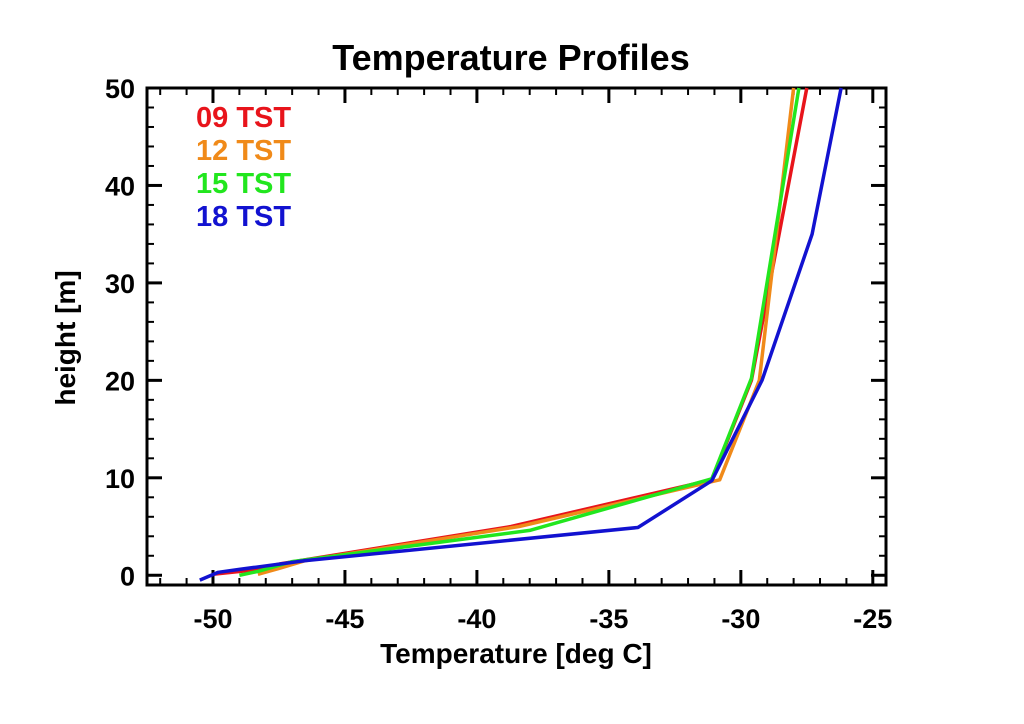 The height and width of the screenshot is (724, 1024). Describe the element at coordinates (243, 151) in the screenshot. I see `legend-entry: 12 TST` at that location.